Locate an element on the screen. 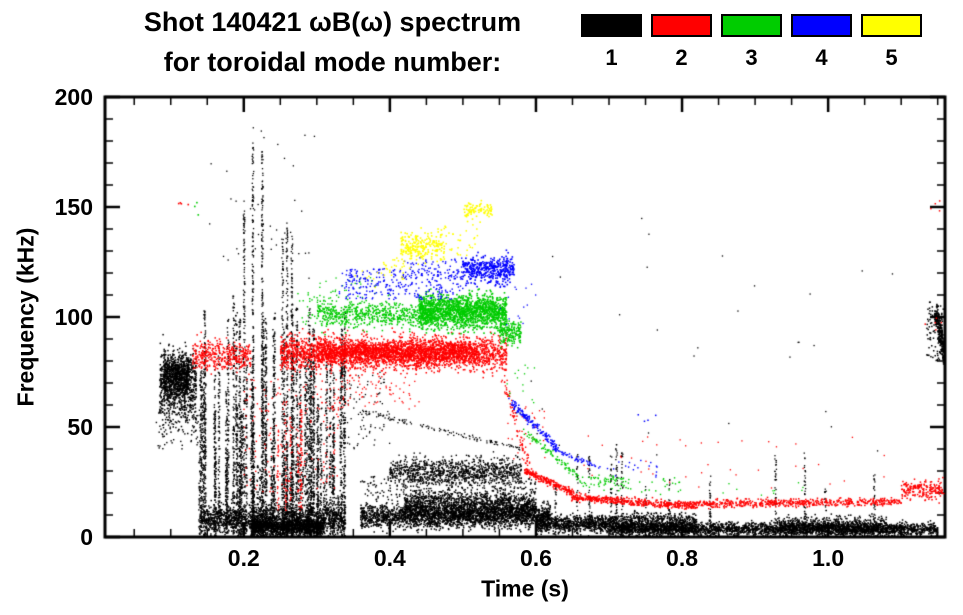 The width and height of the screenshot is (963, 615). legend-item-n3: 3 is located at coordinates (751, 42).